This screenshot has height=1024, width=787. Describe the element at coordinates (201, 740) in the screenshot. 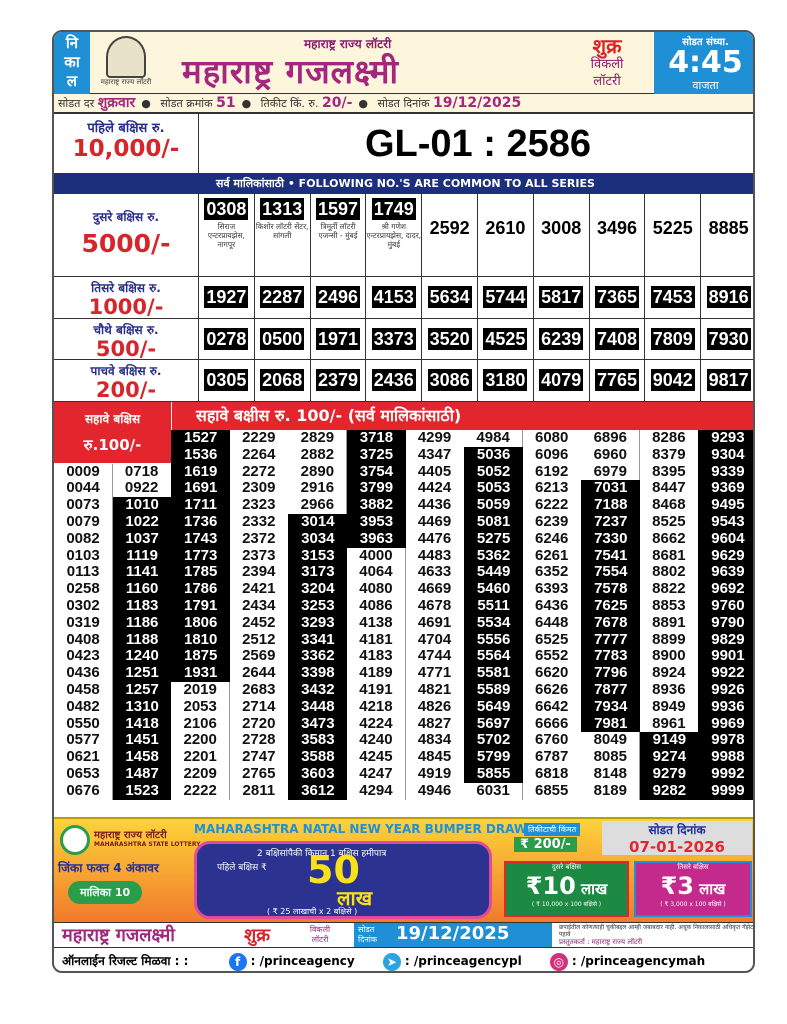

I see `sixth-prize-number: 2200` at that location.